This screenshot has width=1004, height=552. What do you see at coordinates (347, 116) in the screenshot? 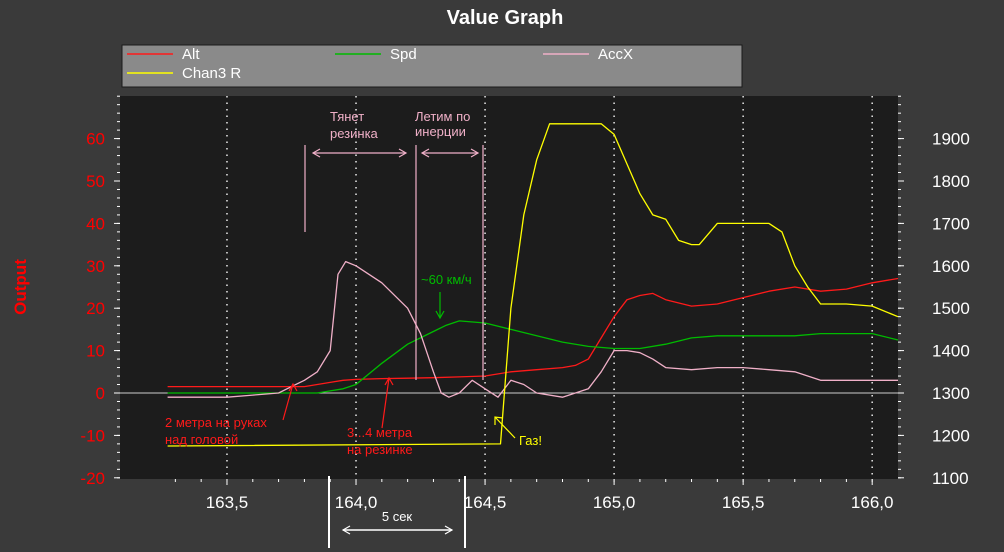
I see `annotation-tyanet: Тянет` at bounding box center [347, 116].